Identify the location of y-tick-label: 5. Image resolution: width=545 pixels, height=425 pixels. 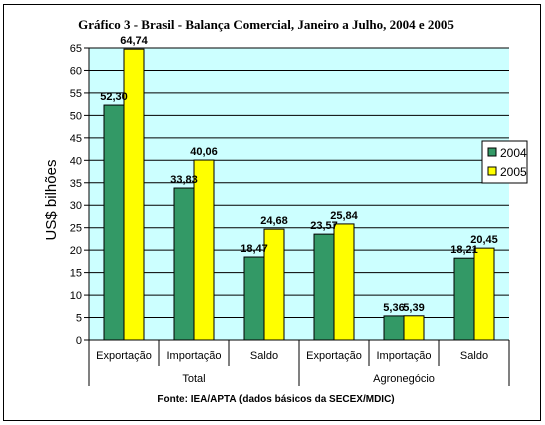
(79, 319).